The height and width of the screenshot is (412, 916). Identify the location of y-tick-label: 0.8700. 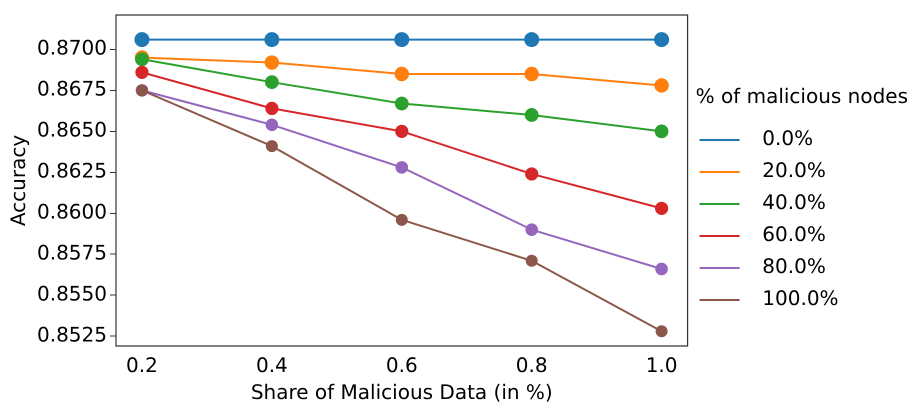
(71, 48).